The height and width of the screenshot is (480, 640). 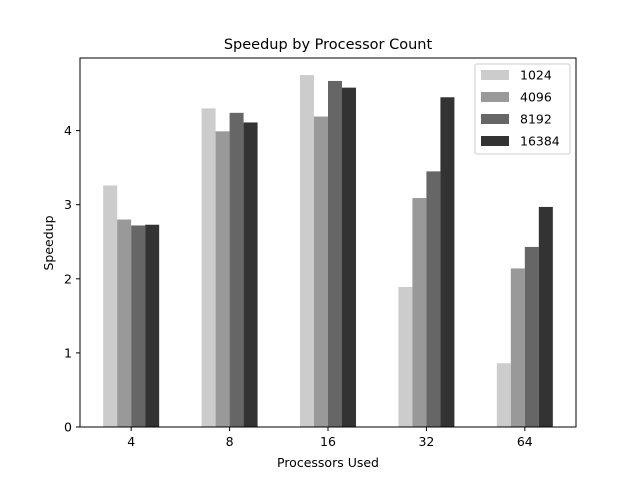 I want to click on legend-box, so click(x=522, y=109).